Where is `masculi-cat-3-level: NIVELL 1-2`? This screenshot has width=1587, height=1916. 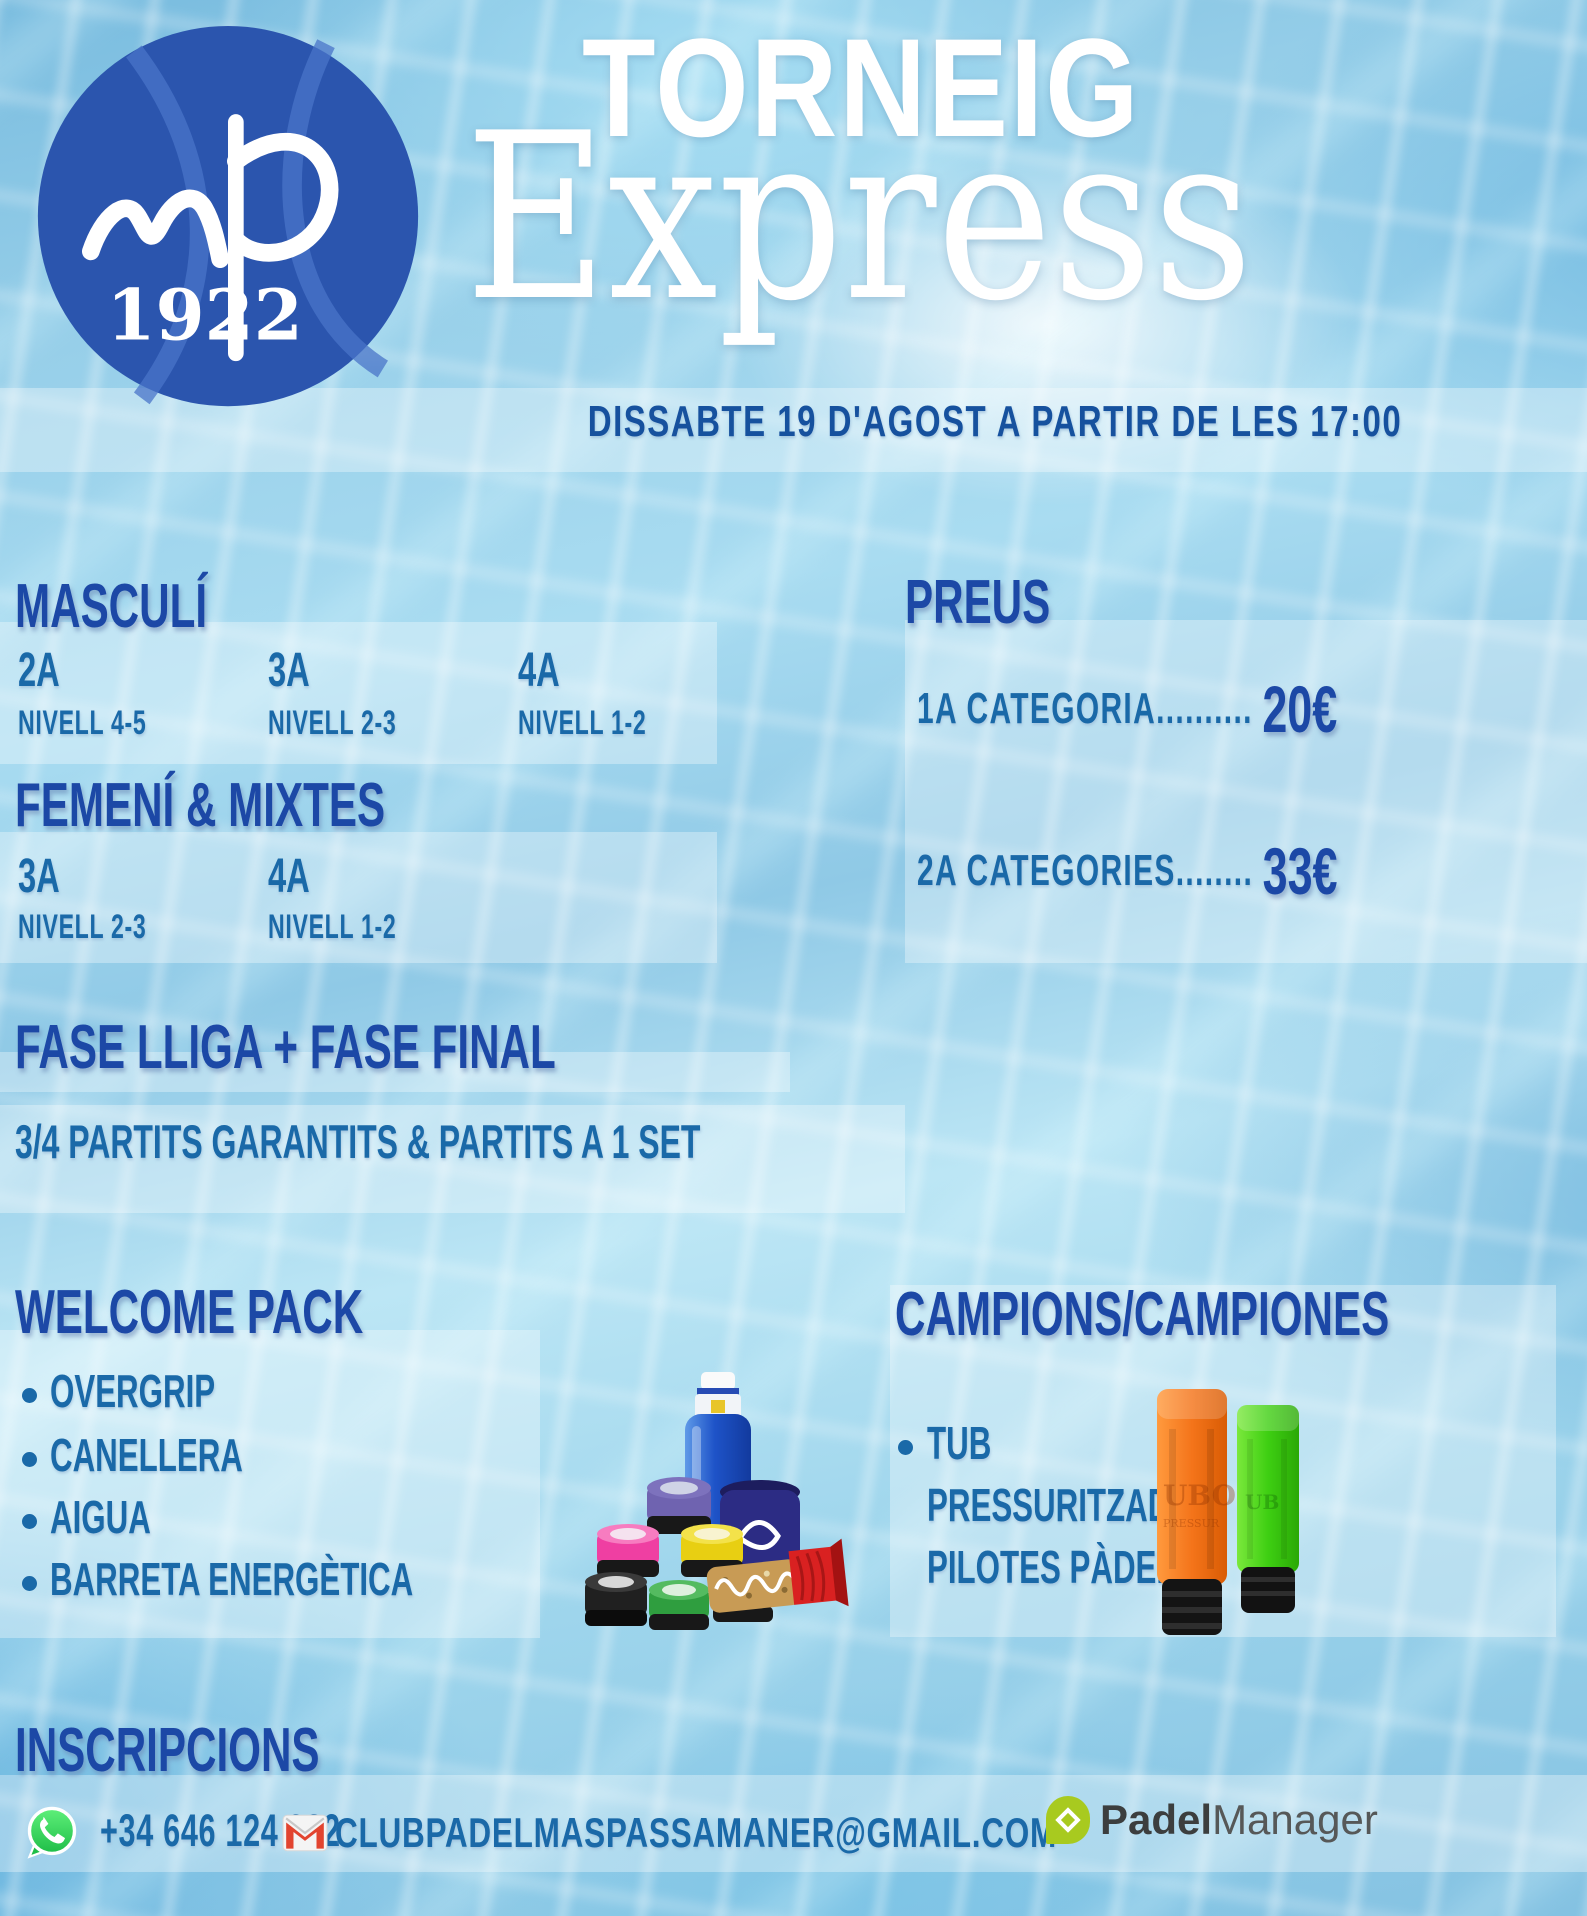 masculi-cat-3-level: NIVELL 1-2 is located at coordinates (612, 723).